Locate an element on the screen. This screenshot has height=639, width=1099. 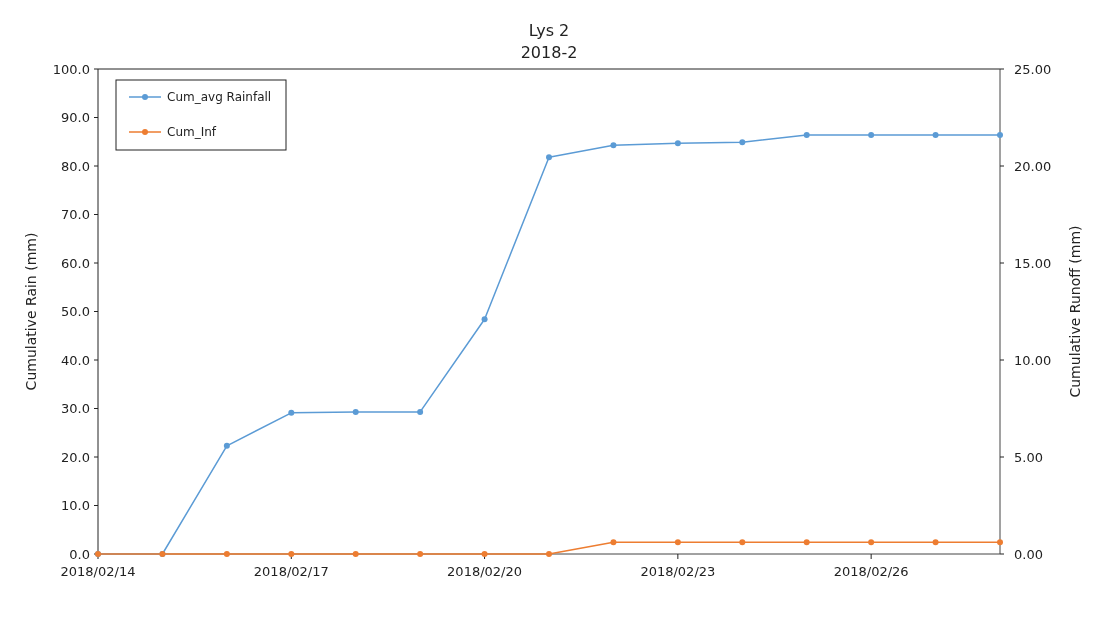
y-tick-label: 0.0 is located at coordinates (79, 554).